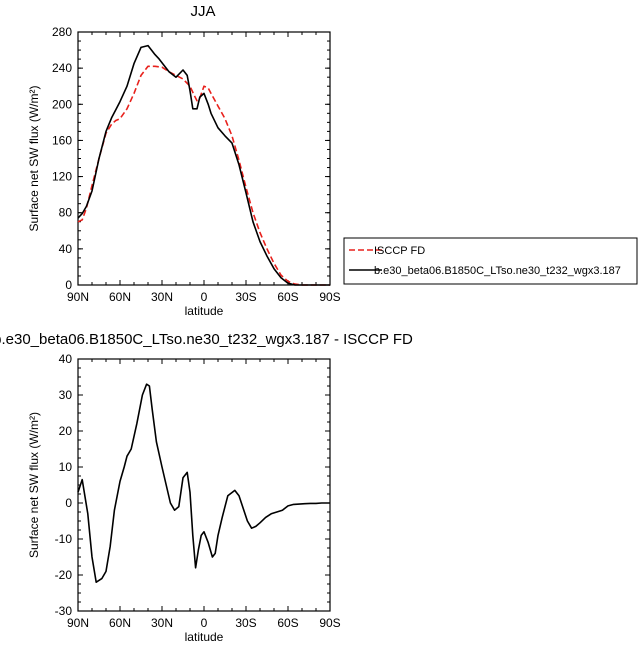 This screenshot has width=644, height=657. What do you see at coordinates (64, 575) in the screenshot?
I see `bottom-y-tick-label: -20` at bounding box center [64, 575].